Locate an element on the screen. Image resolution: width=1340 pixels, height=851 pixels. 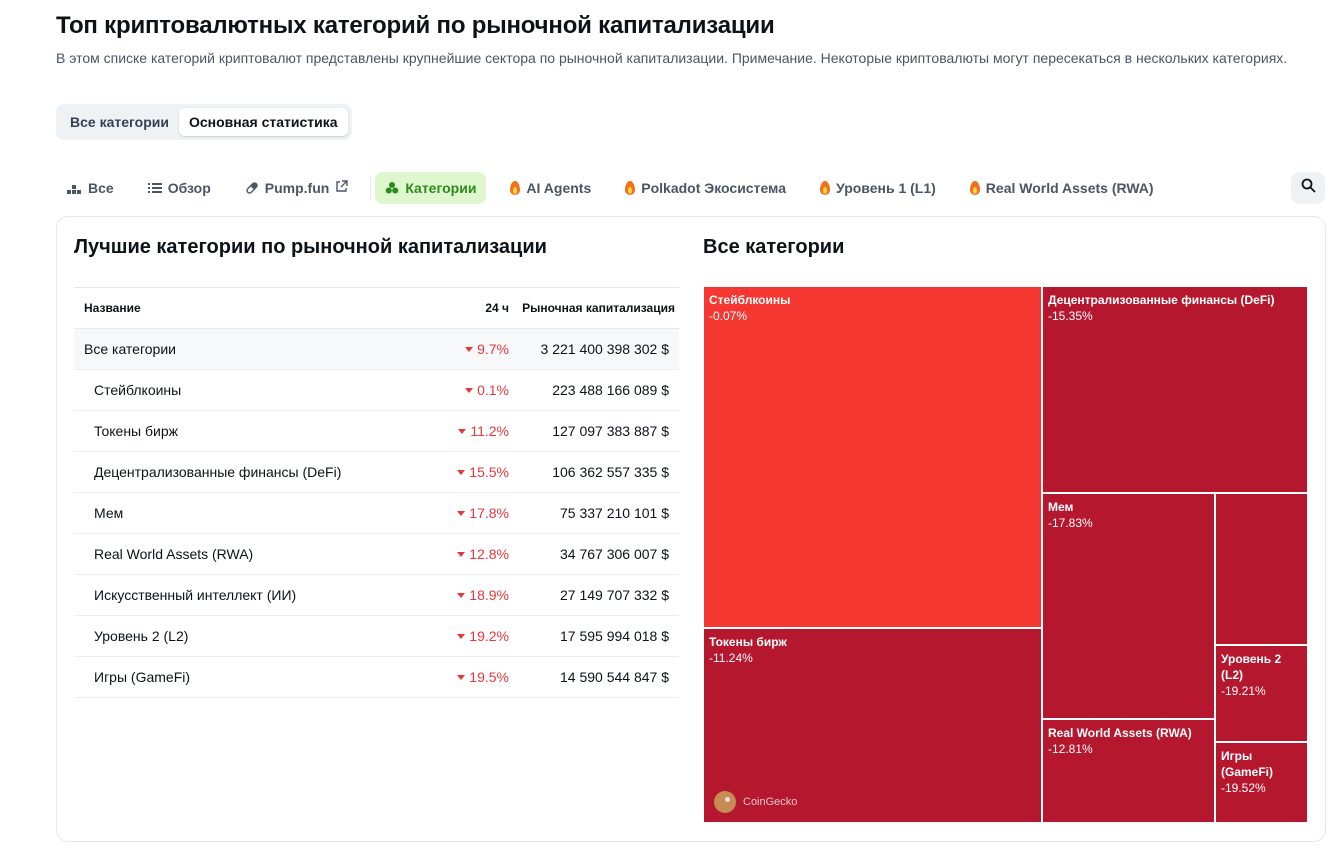
change-value: 18.9% is located at coordinates (489, 595).